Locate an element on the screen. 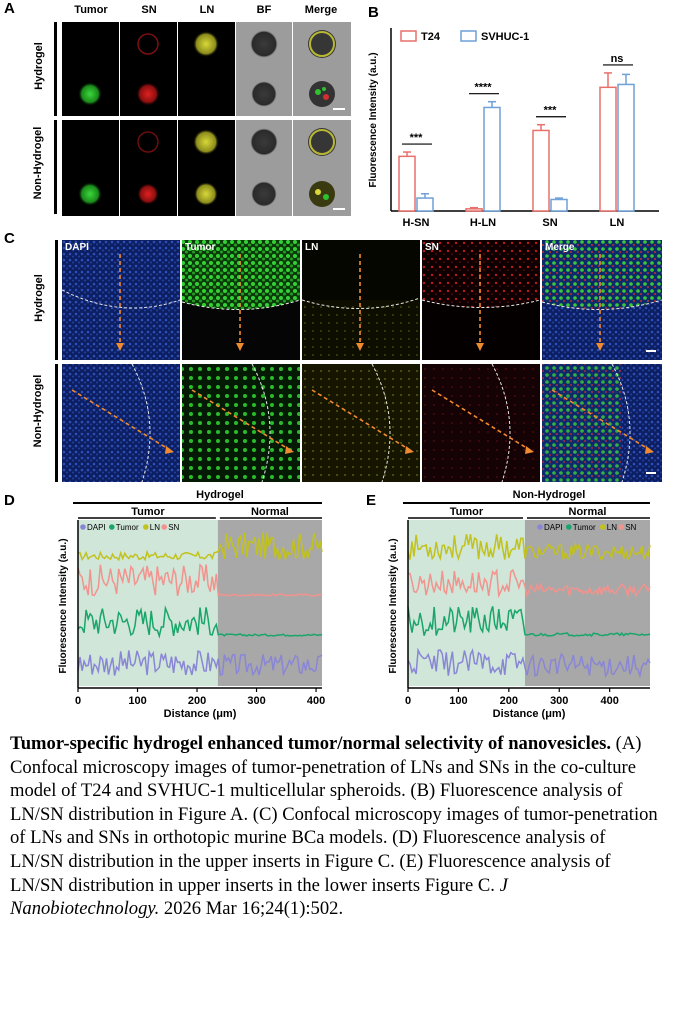  bar-svhuc-1-ln is located at coordinates (626, 147).